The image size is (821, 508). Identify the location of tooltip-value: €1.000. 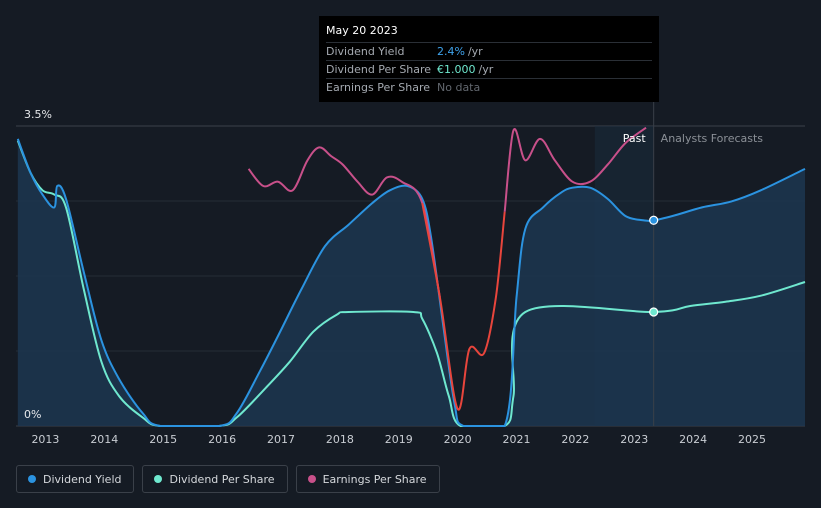
(456, 69).